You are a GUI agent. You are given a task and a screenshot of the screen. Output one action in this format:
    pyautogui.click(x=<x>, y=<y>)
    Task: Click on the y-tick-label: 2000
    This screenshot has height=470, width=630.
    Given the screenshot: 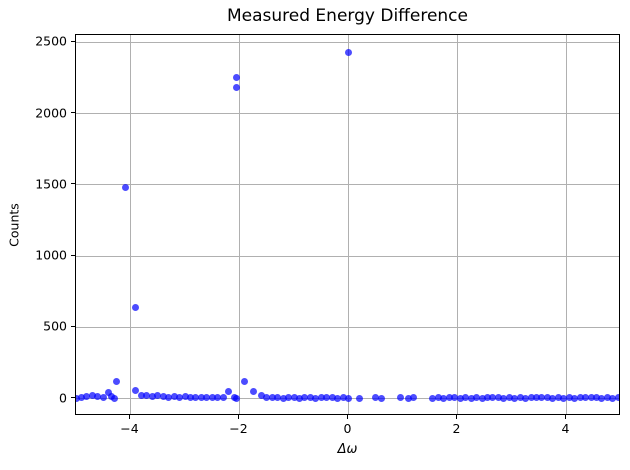 What is the action you would take?
    pyautogui.click(x=51, y=113)
    